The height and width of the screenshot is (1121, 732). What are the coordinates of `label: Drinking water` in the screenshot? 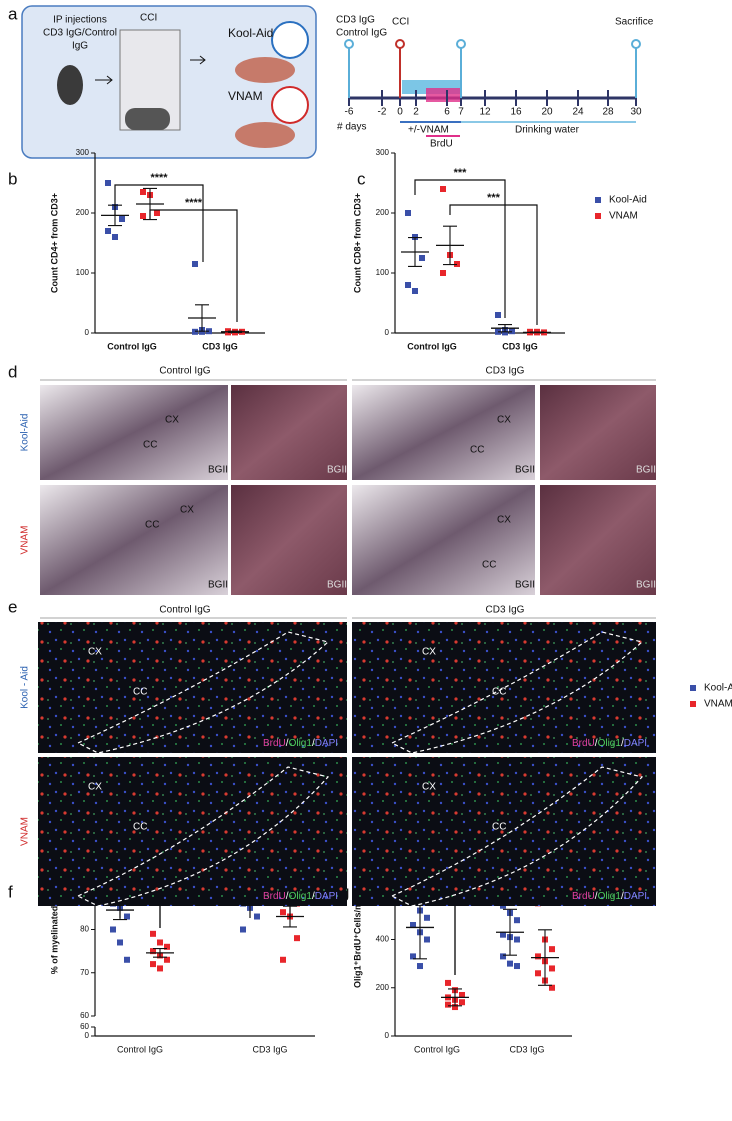 It's located at (547, 130).